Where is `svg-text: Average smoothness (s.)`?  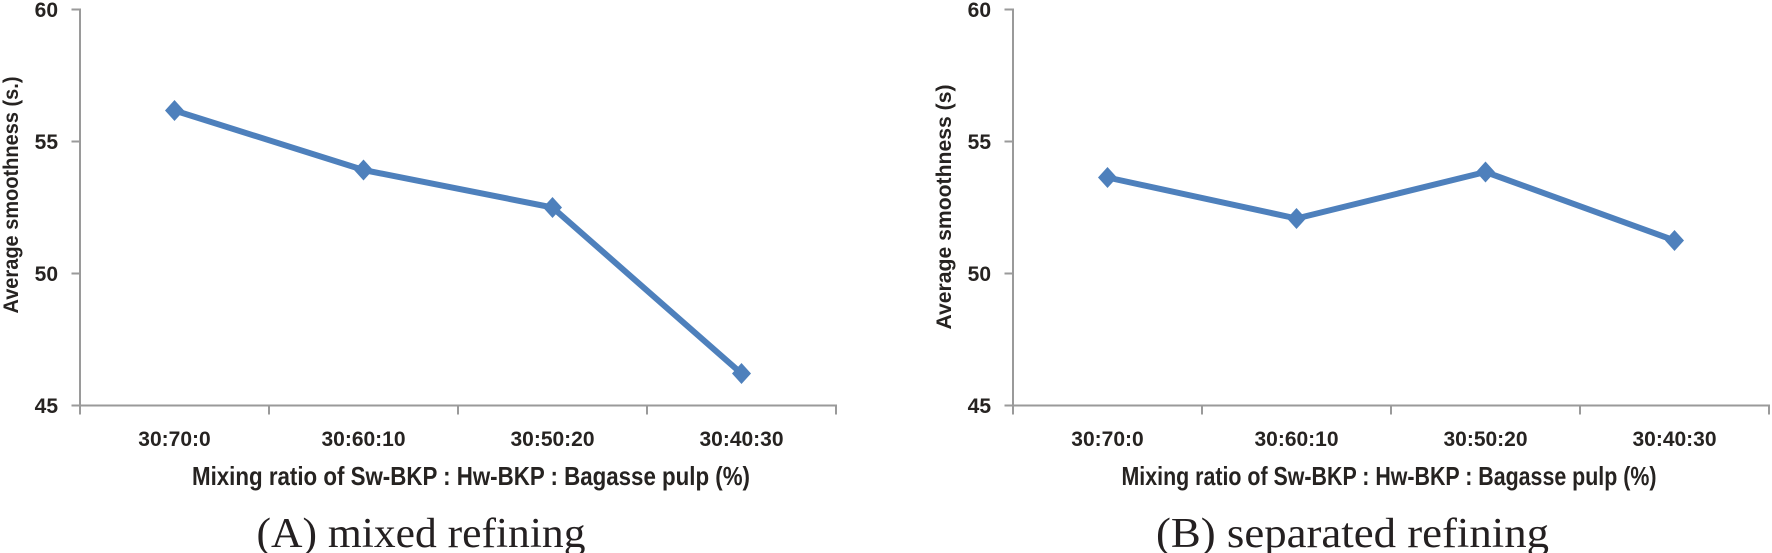 svg-text: Average smoothness (s.) is located at coordinates (11, 195).